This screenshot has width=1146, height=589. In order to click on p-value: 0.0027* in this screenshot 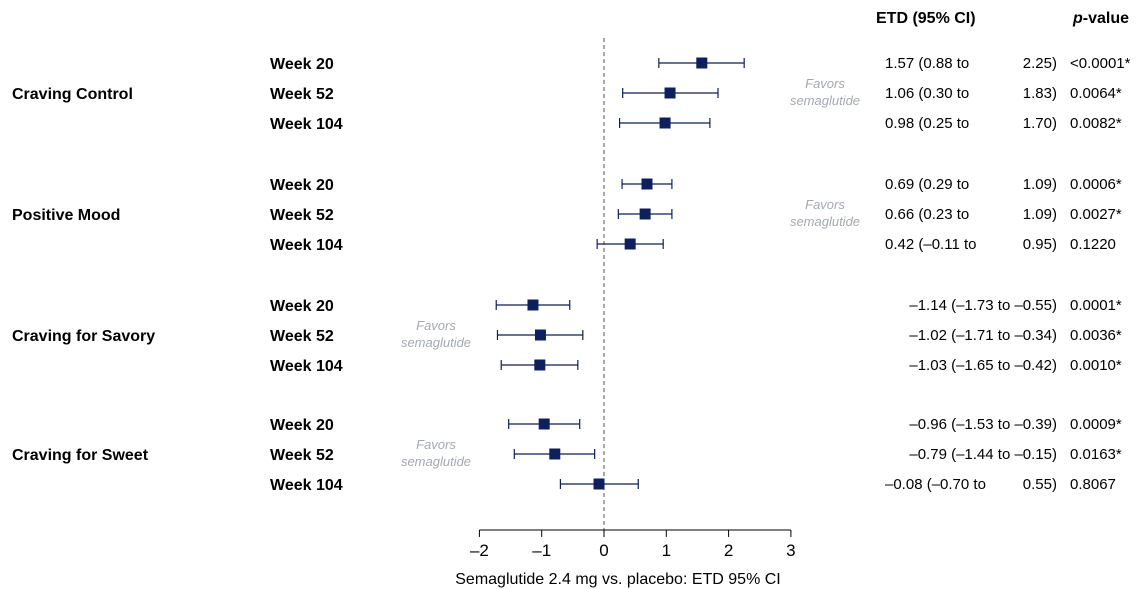, I will do `click(1096, 214)`.